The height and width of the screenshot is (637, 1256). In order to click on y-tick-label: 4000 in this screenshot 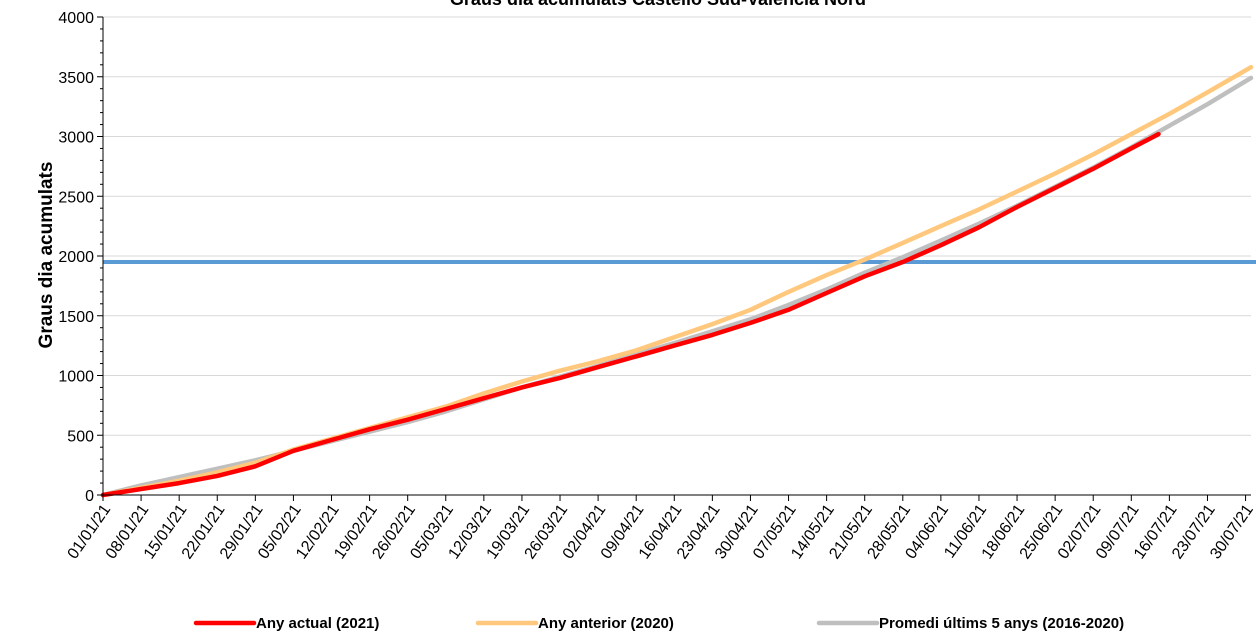, I will do `click(76, 18)`.